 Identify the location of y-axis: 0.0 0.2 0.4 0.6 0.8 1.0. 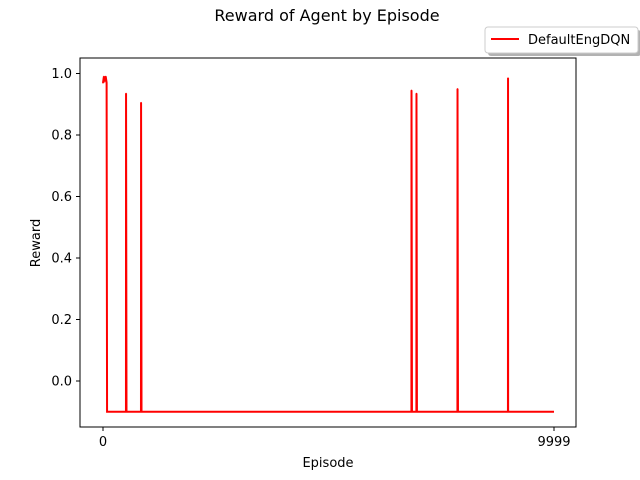
(65, 228).